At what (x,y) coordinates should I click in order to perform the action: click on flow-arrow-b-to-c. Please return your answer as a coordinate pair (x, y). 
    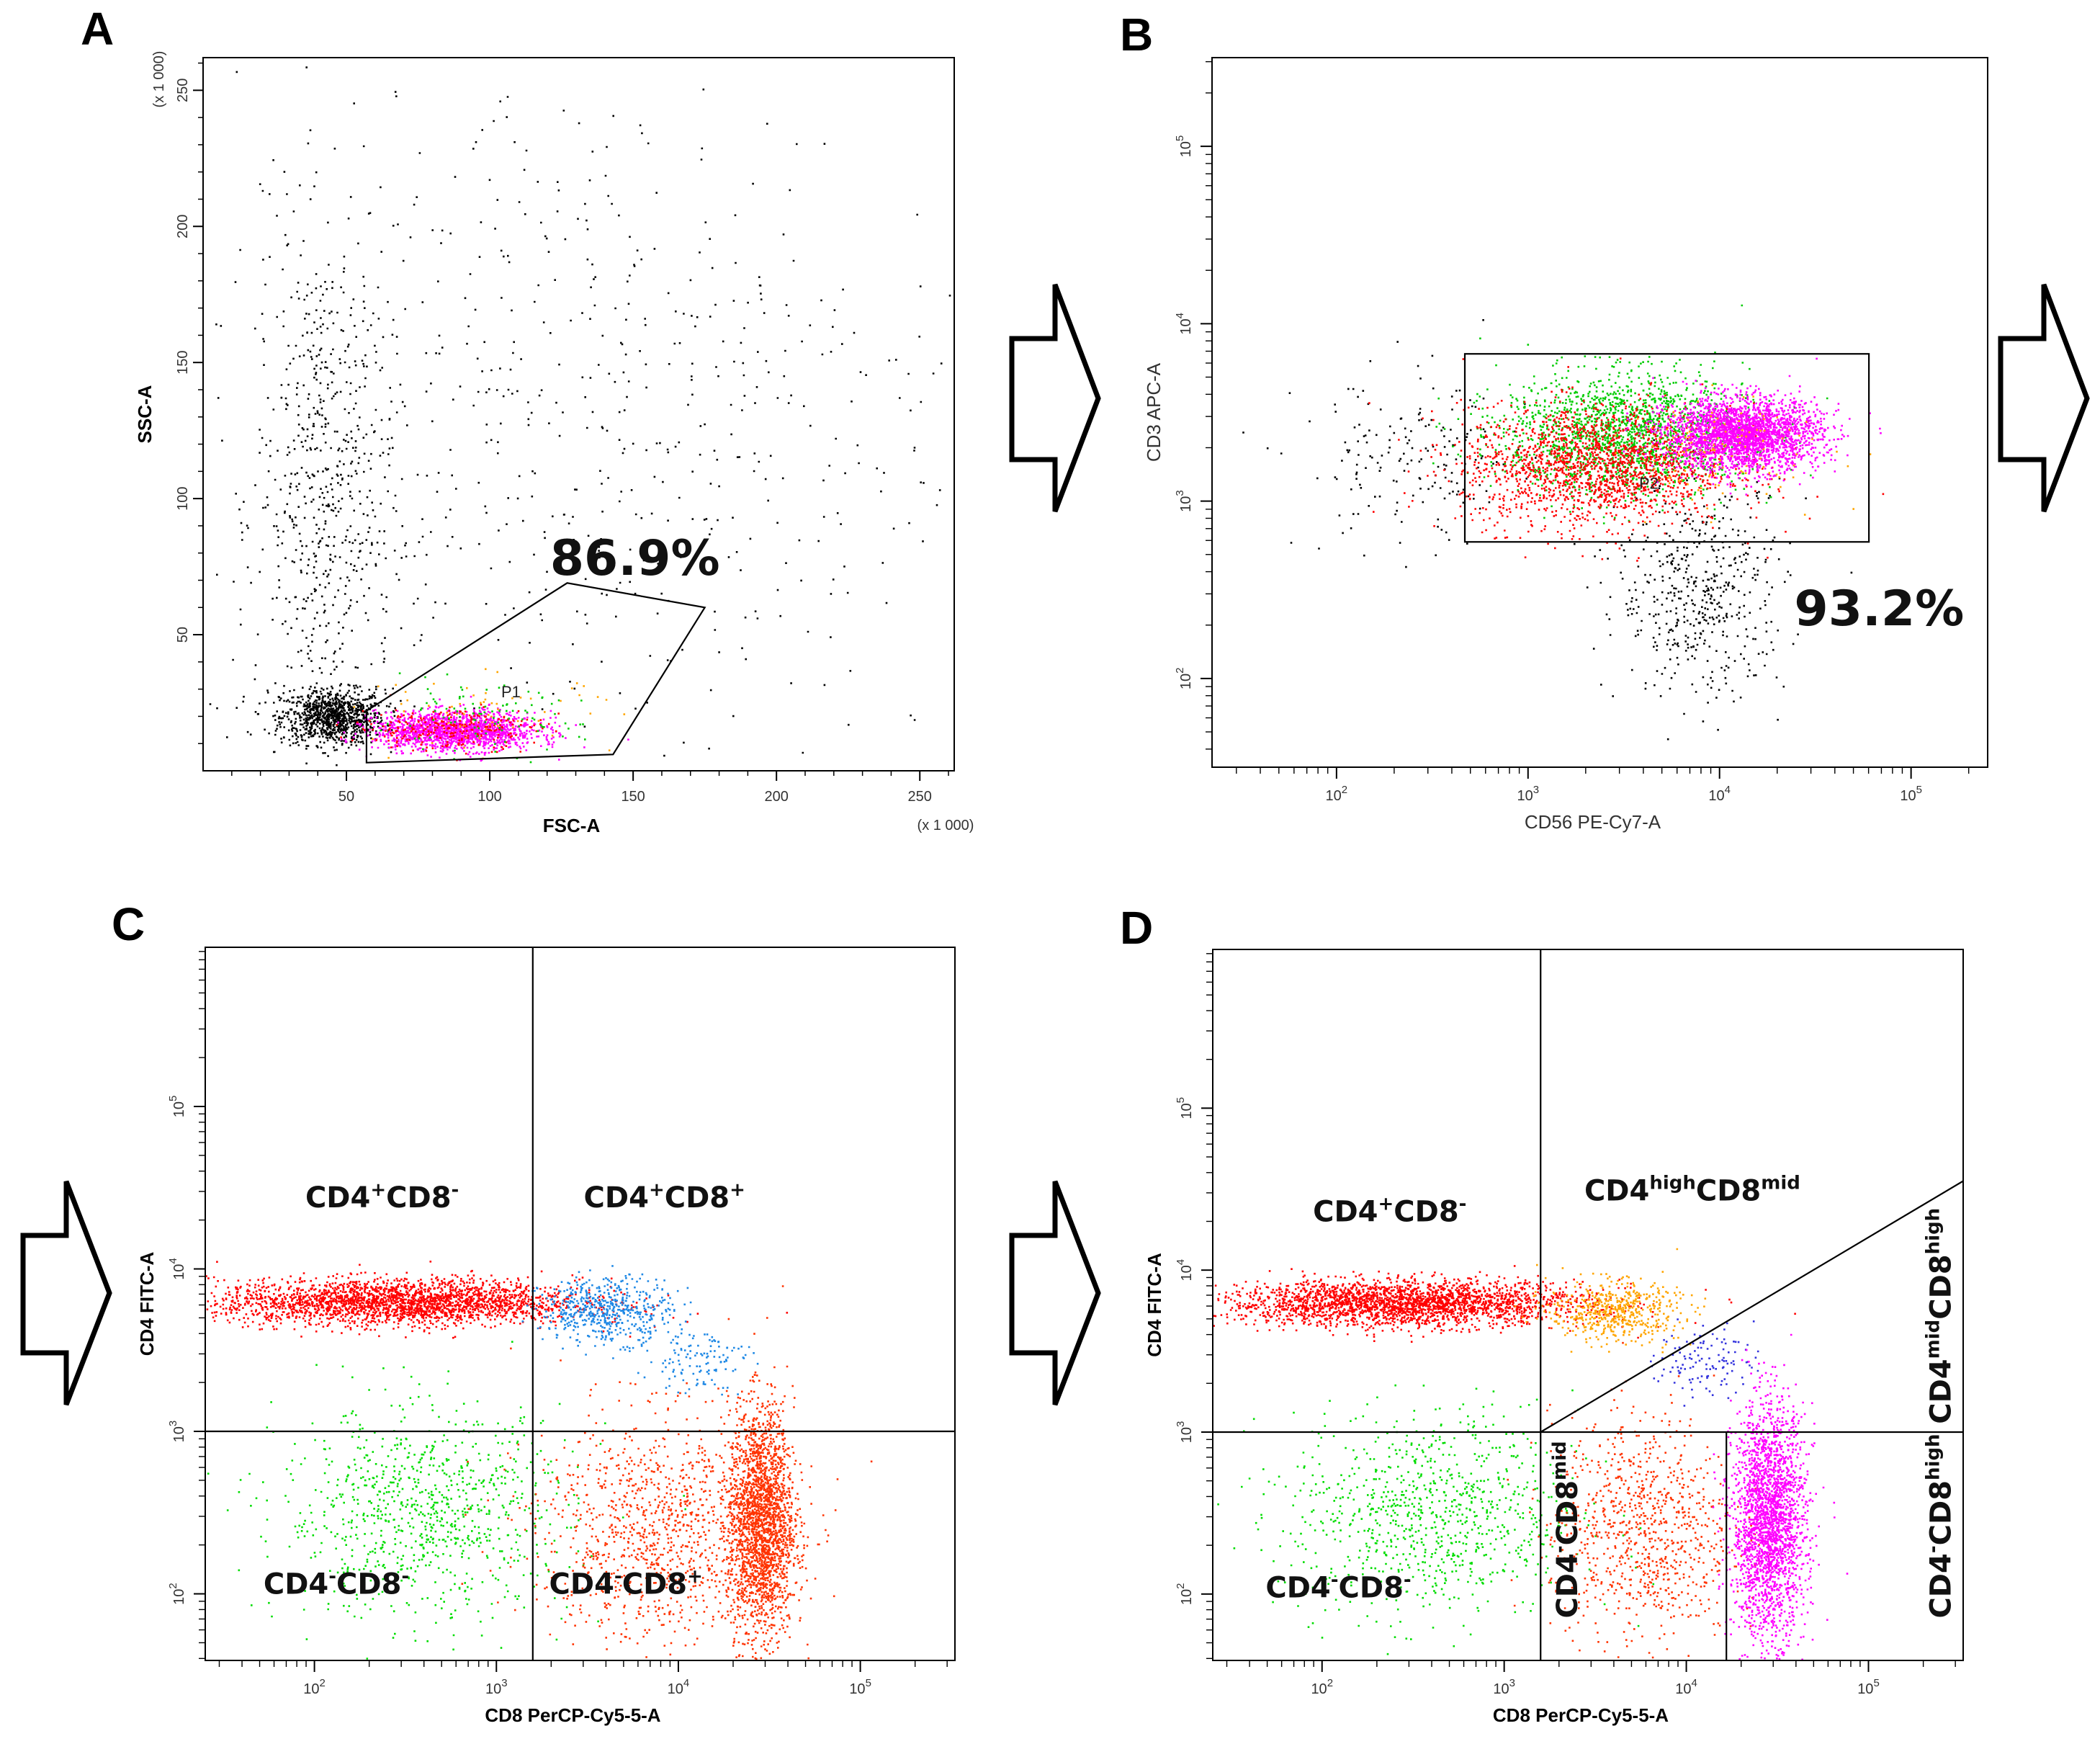
    Looking at the image, I should click on (2044, 398).